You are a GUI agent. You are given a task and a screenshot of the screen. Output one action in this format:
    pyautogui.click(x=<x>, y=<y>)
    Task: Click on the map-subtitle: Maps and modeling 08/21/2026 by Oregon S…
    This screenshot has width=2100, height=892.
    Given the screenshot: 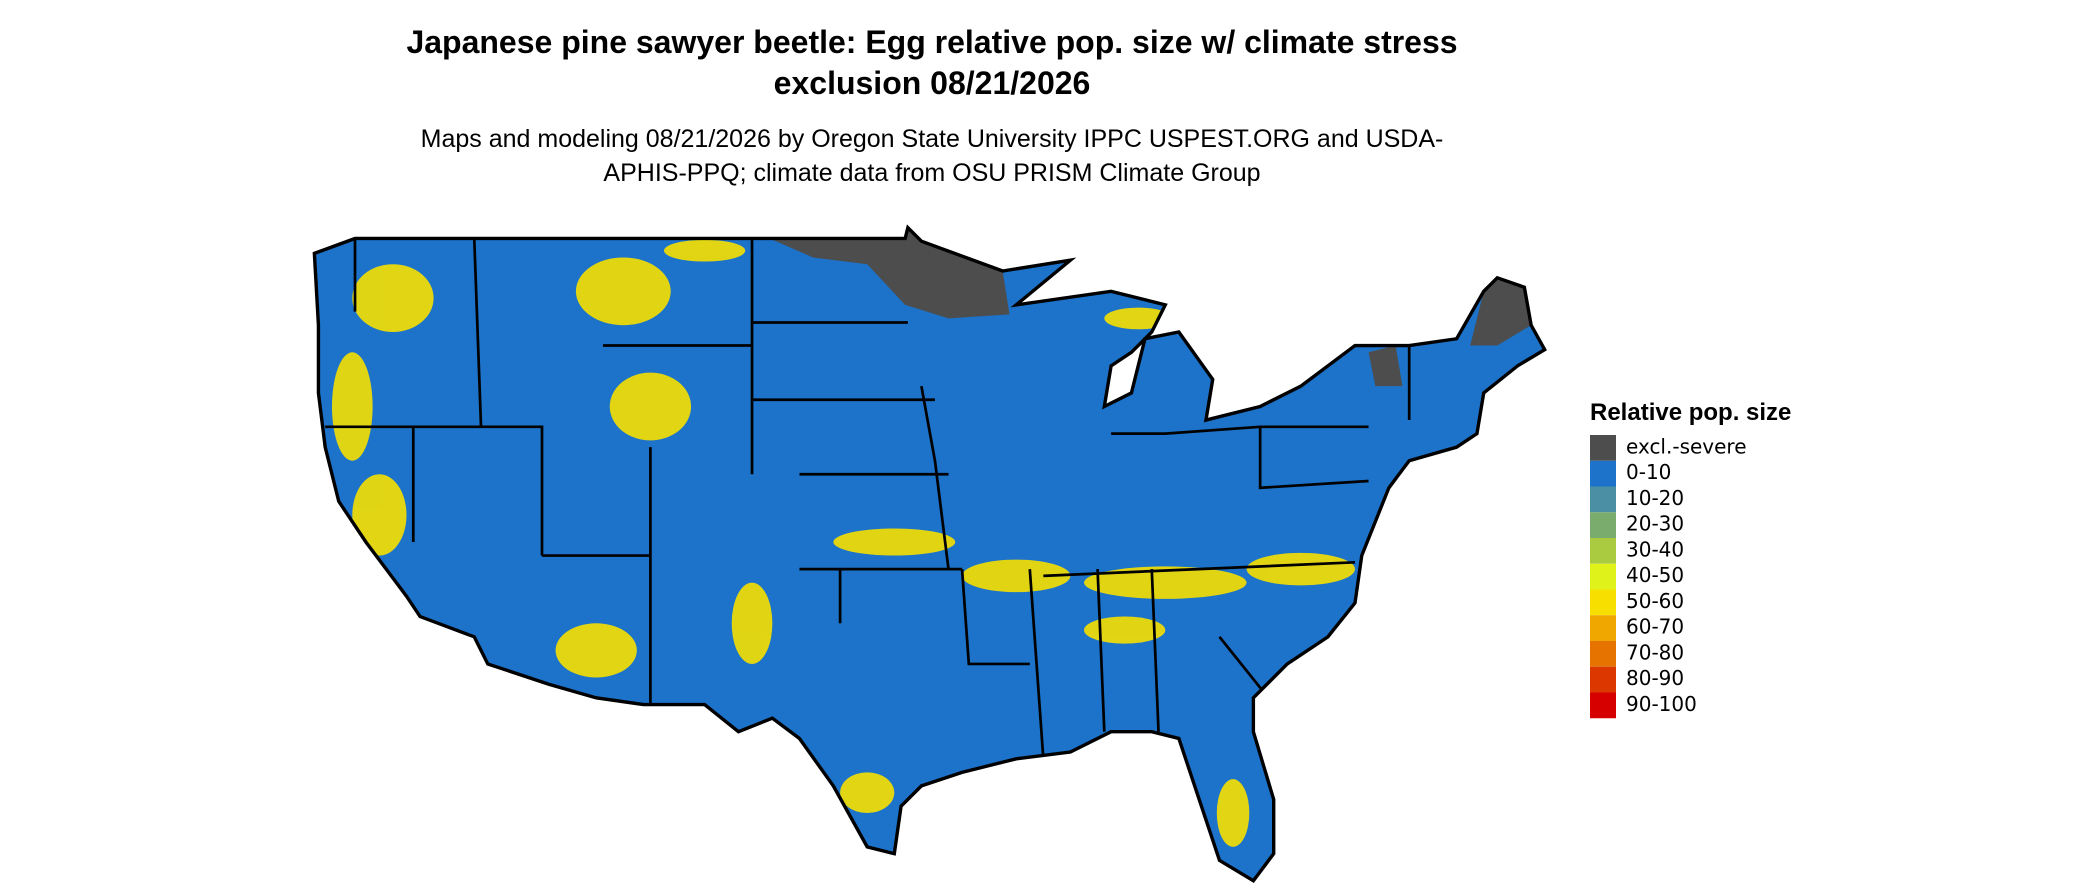 What is the action you would take?
    pyautogui.click(x=932, y=156)
    